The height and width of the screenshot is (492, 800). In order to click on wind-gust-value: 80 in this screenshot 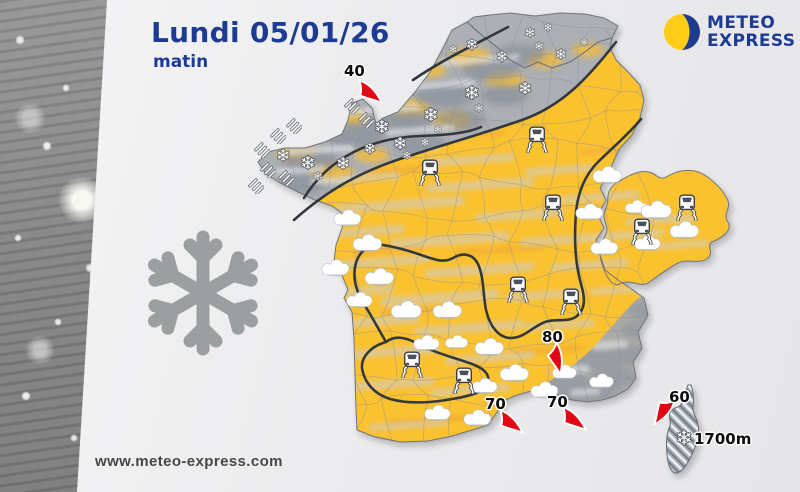, I will do `click(552, 337)`.